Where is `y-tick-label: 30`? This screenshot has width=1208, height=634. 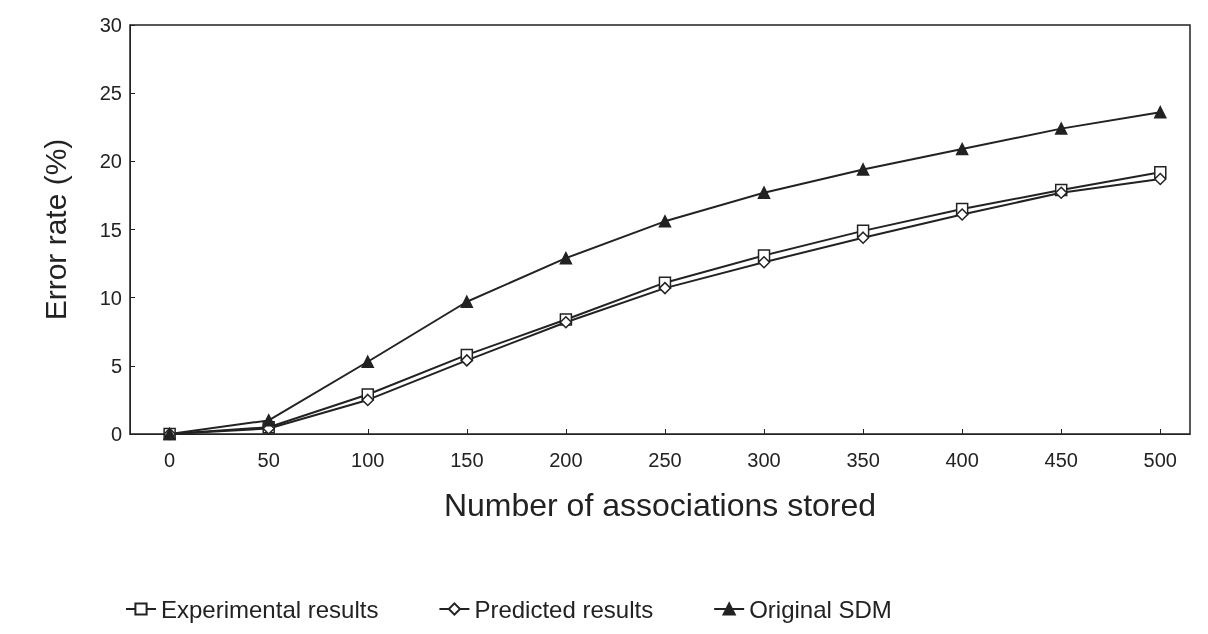
y-tick-label: 30 is located at coordinates (110, 25).